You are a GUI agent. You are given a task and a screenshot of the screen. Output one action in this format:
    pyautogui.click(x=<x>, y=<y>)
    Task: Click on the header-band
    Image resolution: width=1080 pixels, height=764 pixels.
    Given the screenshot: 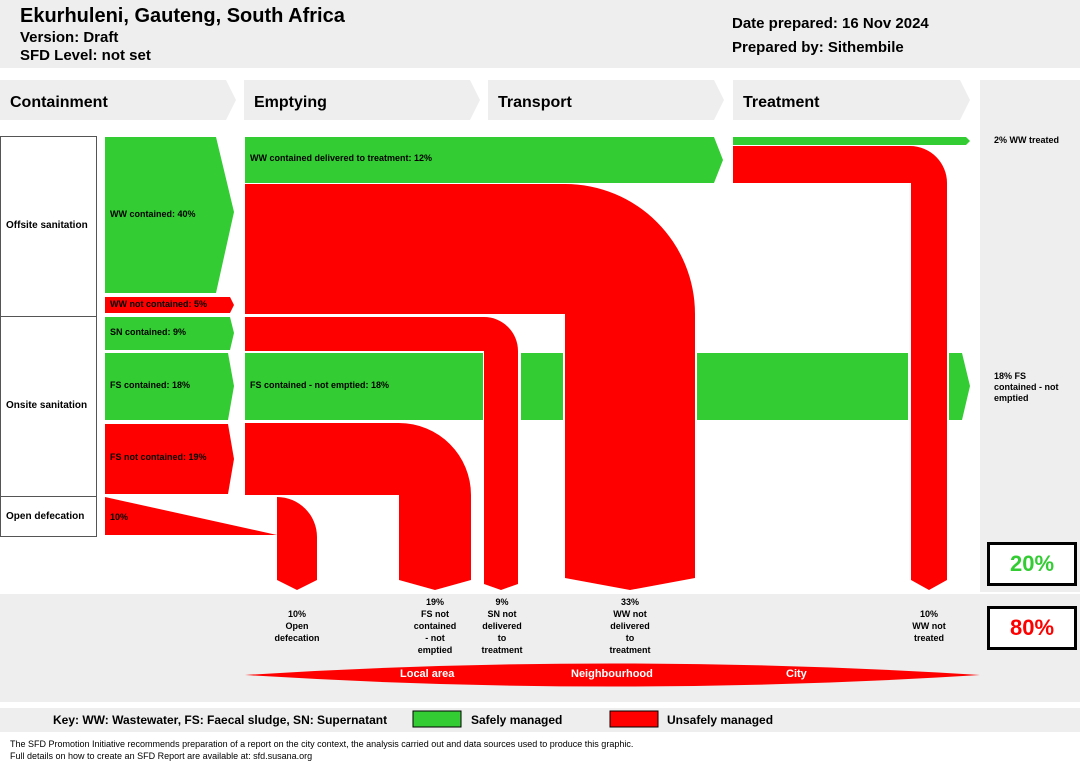 What is the action you would take?
    pyautogui.click(x=540, y=34)
    